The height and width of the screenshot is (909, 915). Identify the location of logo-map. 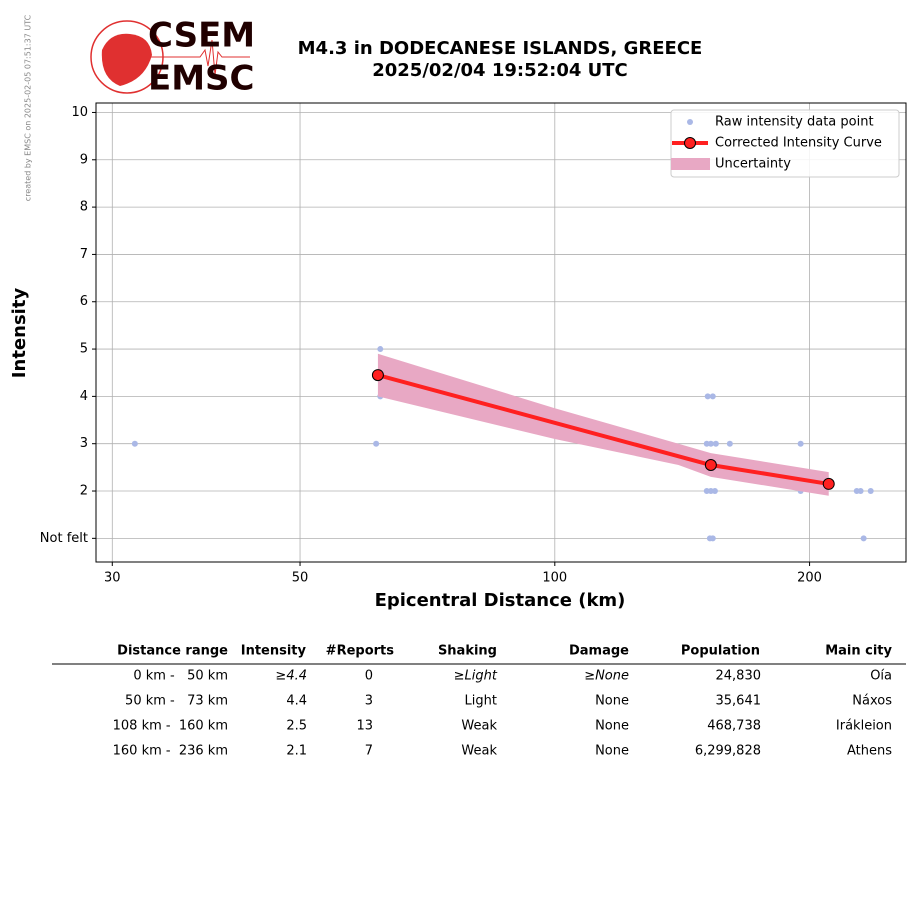
(126, 59).